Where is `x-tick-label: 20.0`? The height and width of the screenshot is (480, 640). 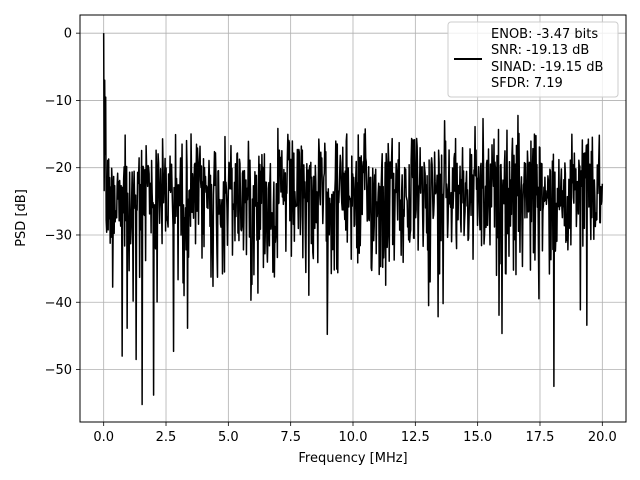
x-tick-label: 20.0 is located at coordinates (602, 437).